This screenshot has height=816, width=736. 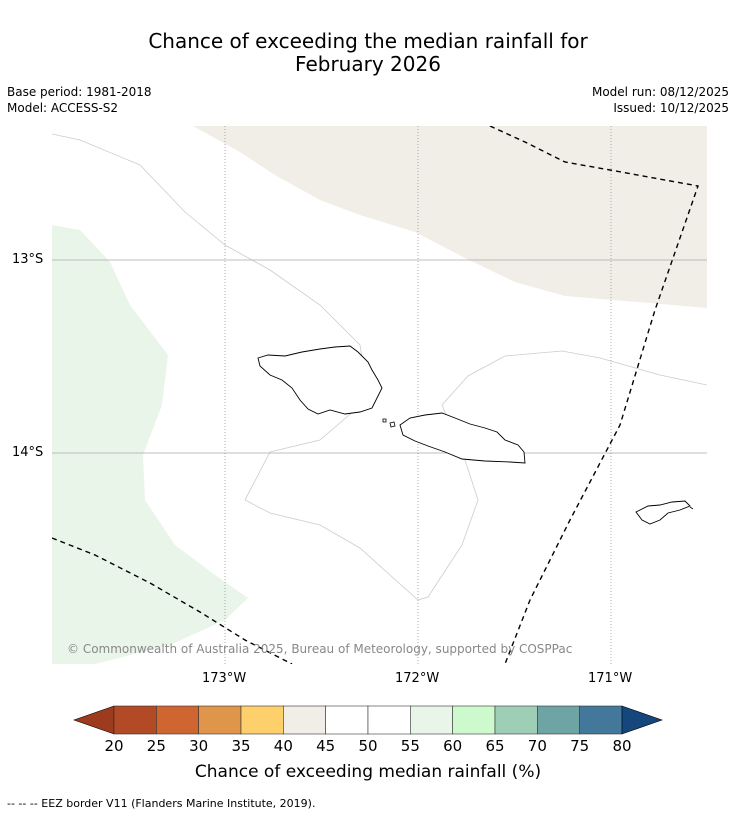 What do you see at coordinates (660, 92) in the screenshot?
I see `model-run: Model run: 08/12/2025` at bounding box center [660, 92].